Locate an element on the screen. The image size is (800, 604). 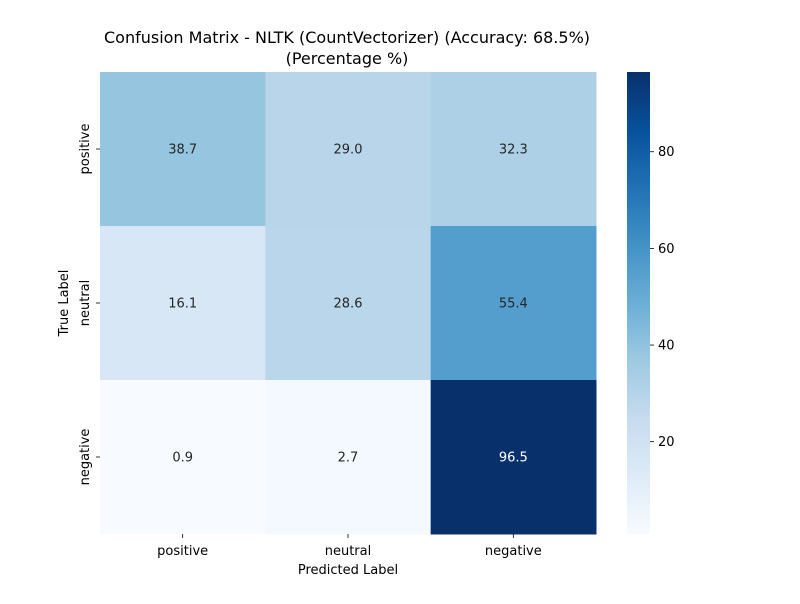
cell-value-label: 0.9 is located at coordinates (182, 458).